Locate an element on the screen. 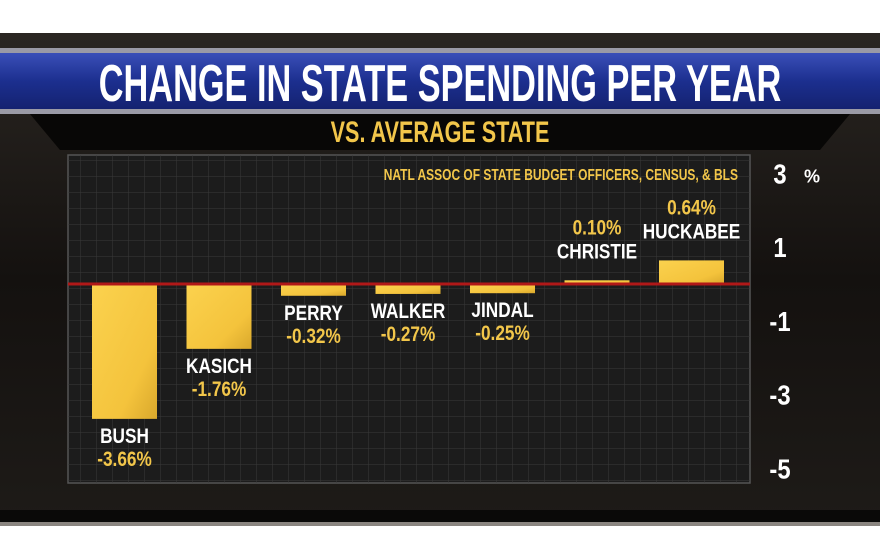  bar-jindal is located at coordinates (502, 288).